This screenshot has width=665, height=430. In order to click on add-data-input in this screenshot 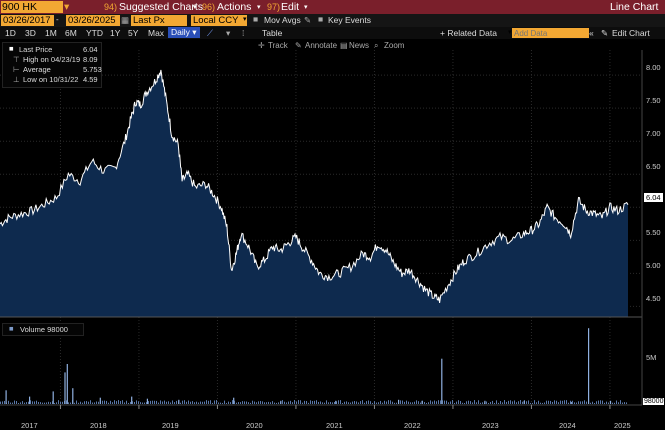, I will do `click(550, 33)`.